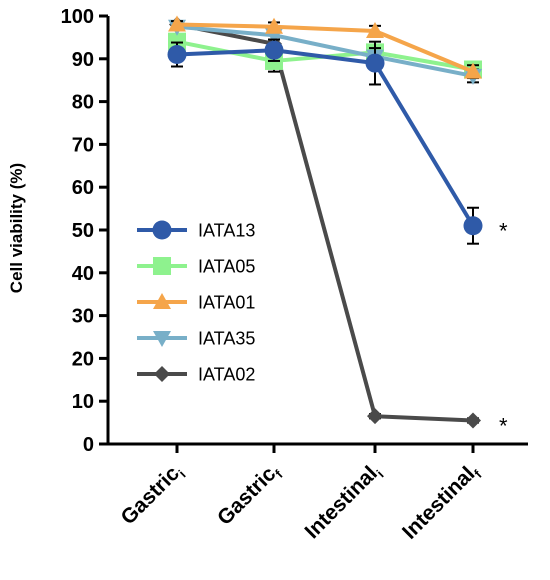  I want to click on legend-label: IATA02, so click(226, 375).